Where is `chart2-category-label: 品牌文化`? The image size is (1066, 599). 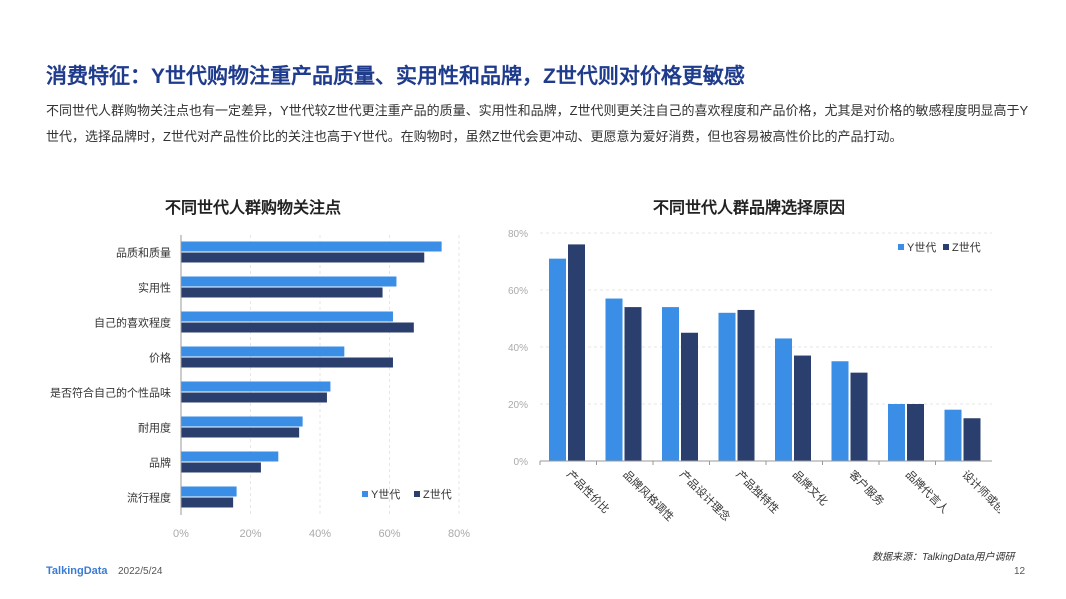
chart2-category-label: 品牌文化 is located at coordinates (810, 487).